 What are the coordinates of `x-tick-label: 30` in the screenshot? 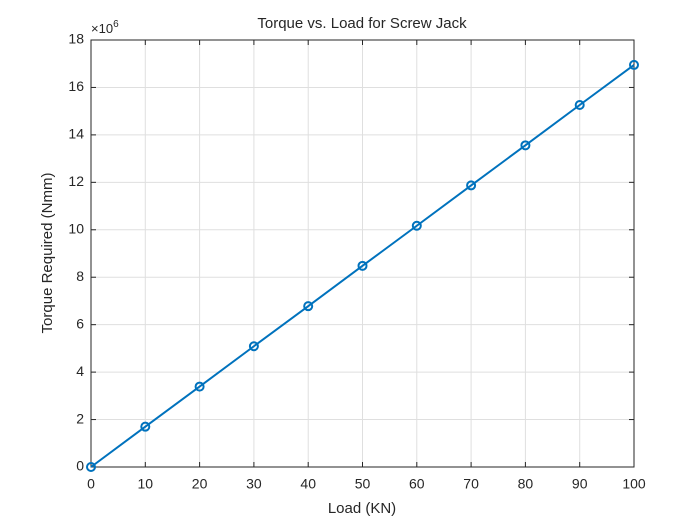 It's located at (254, 484).